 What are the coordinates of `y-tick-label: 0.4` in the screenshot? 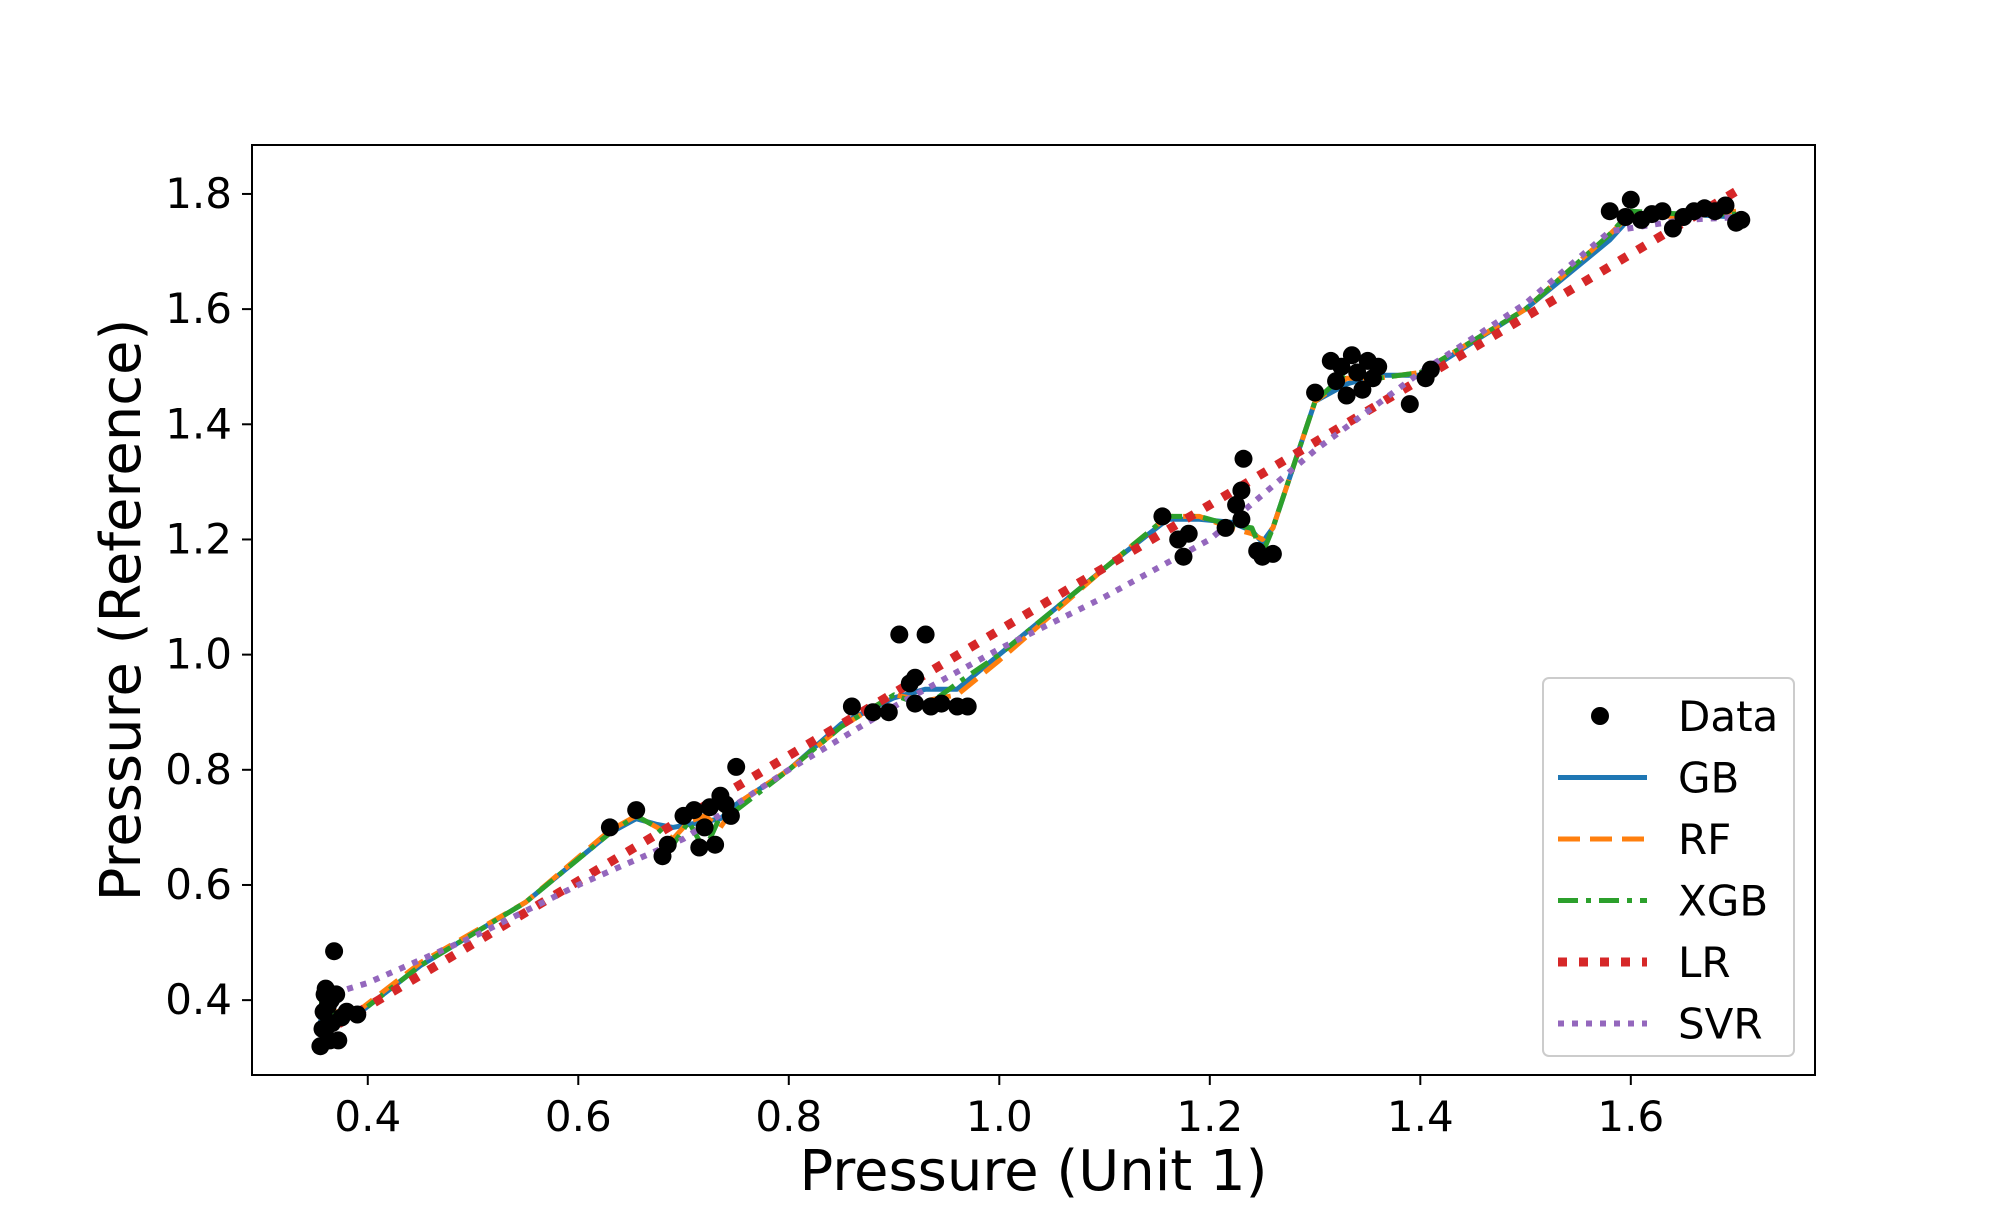 It's located at (198, 999).